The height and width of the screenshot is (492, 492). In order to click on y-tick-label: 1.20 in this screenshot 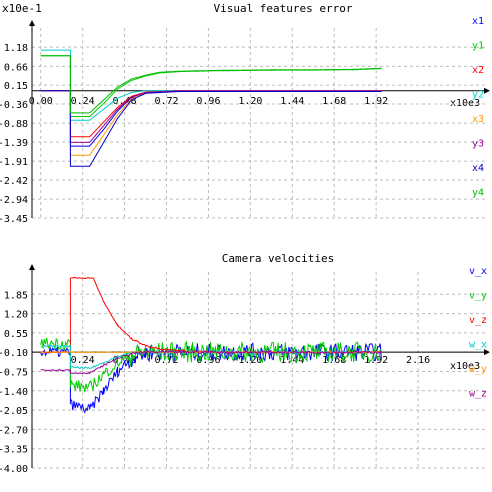, I will do `click(16, 315)`.